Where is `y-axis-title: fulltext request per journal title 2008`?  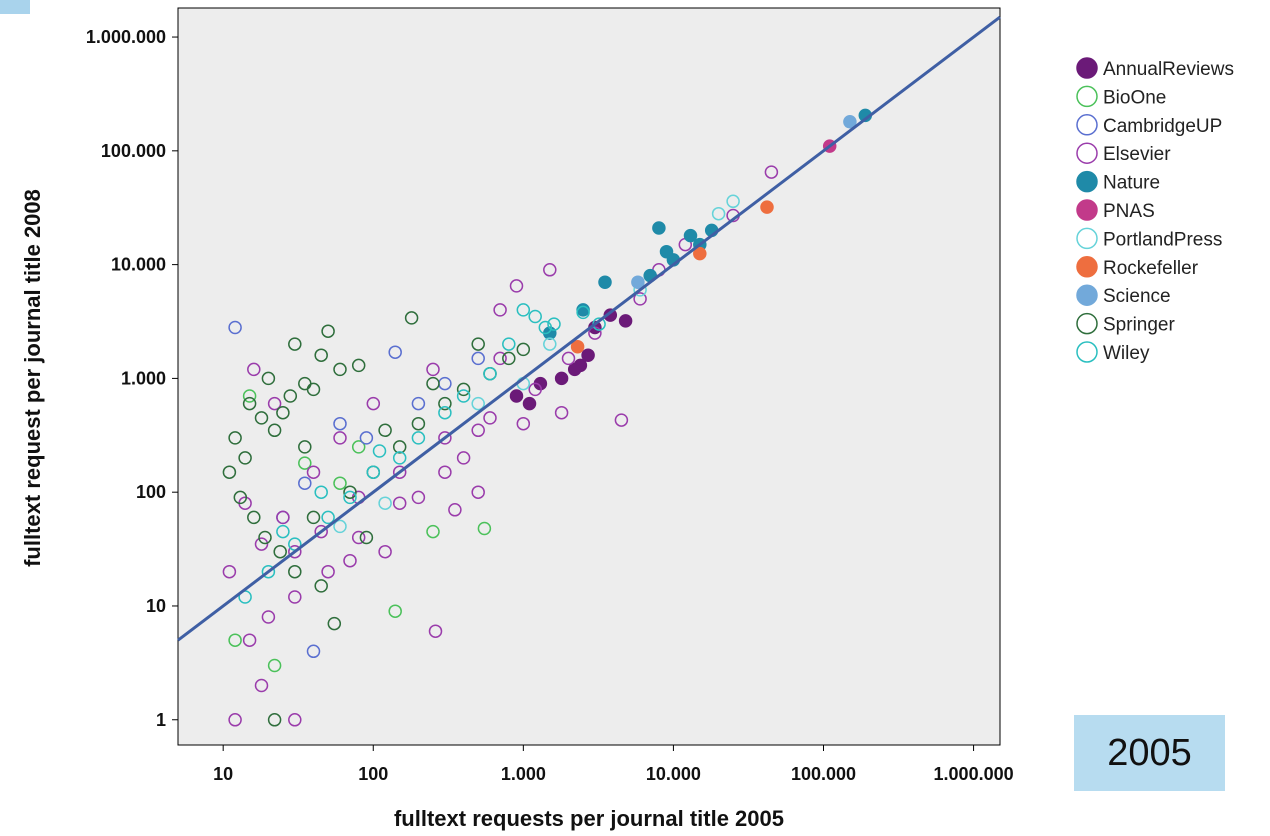
y-axis-title: fulltext request per journal title 2008 is located at coordinates (32, 378).